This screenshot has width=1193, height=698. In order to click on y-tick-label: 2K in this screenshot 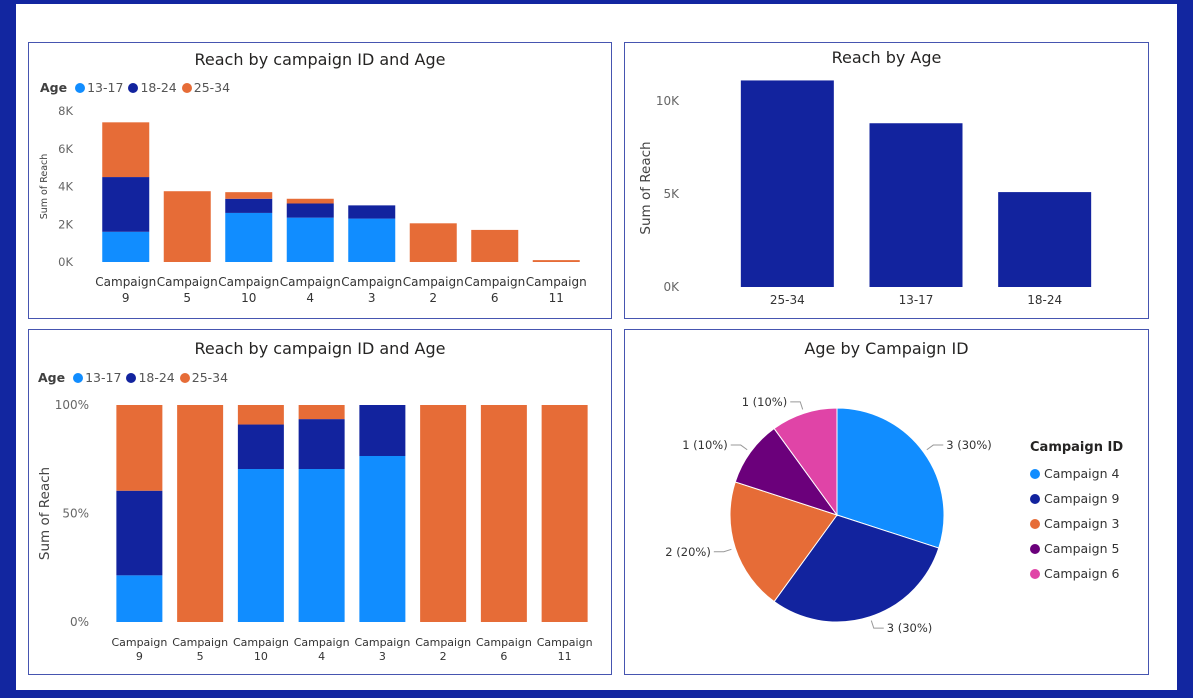, I will do `click(65, 224)`.